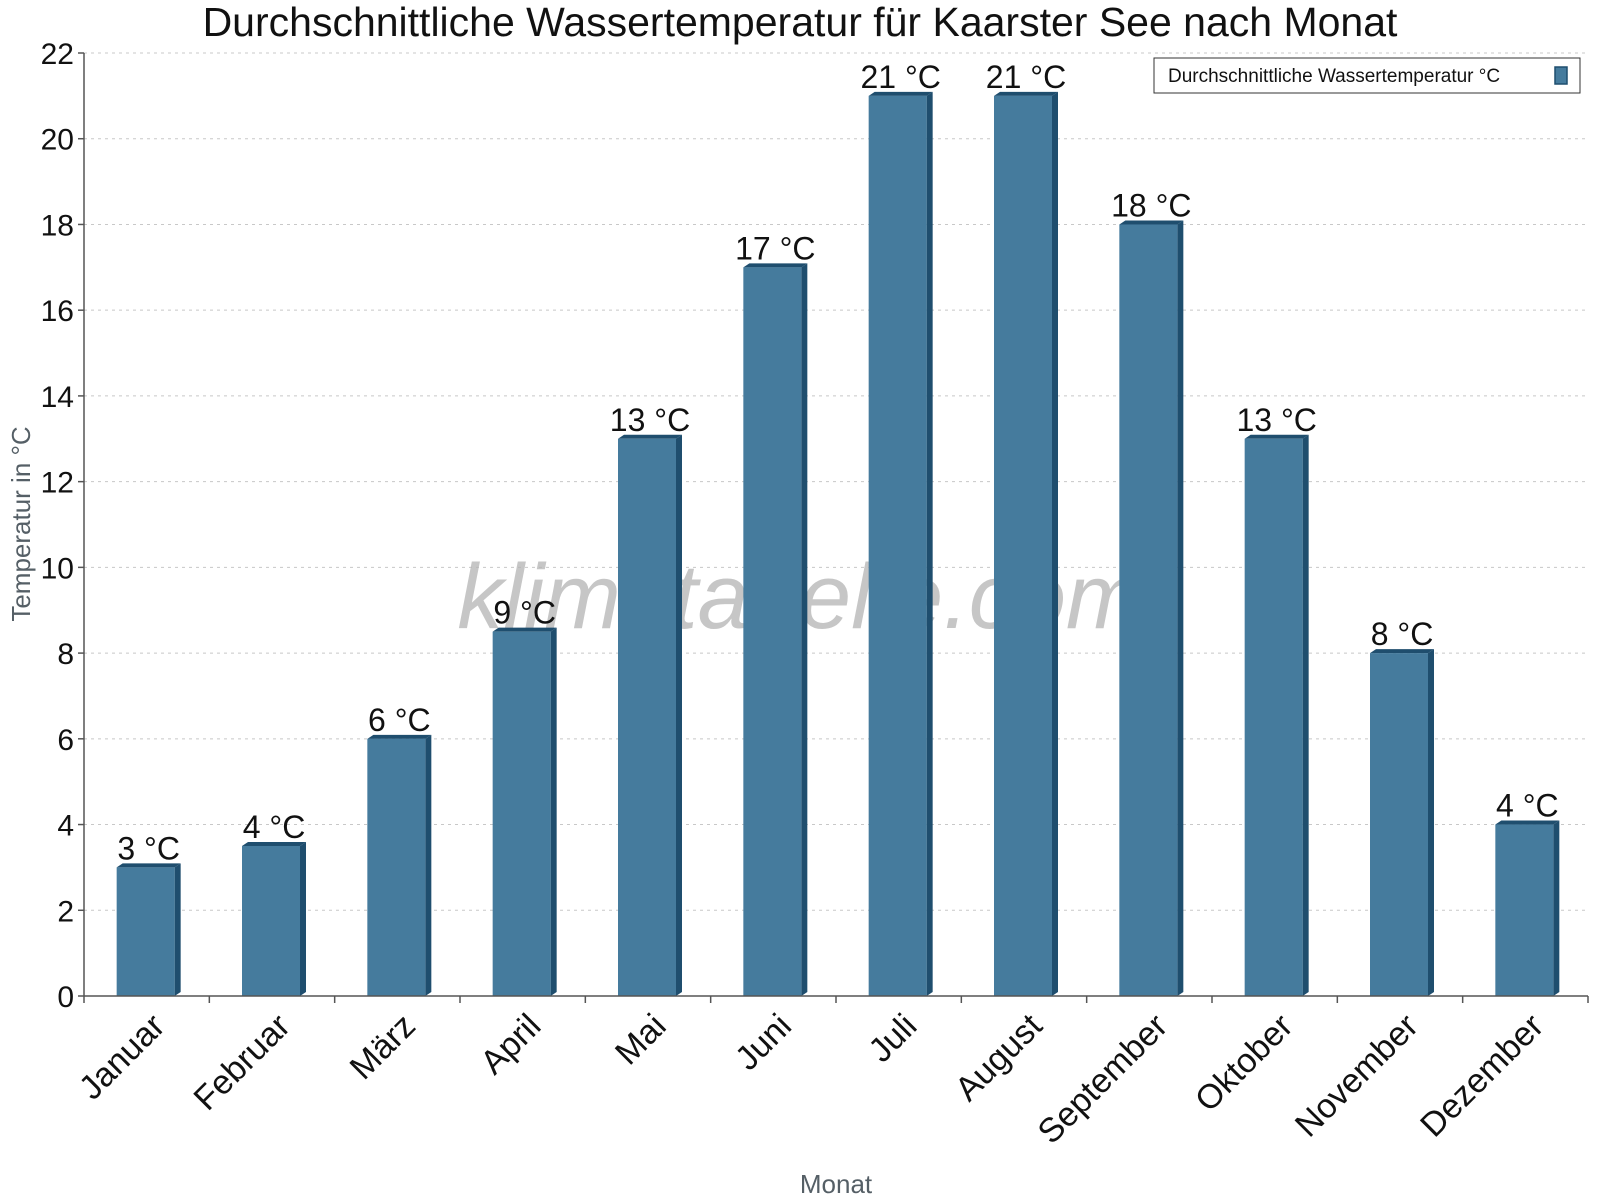  What do you see at coordinates (1151, 205) in the screenshot?
I see `bar-value-label: 18 °C` at bounding box center [1151, 205].